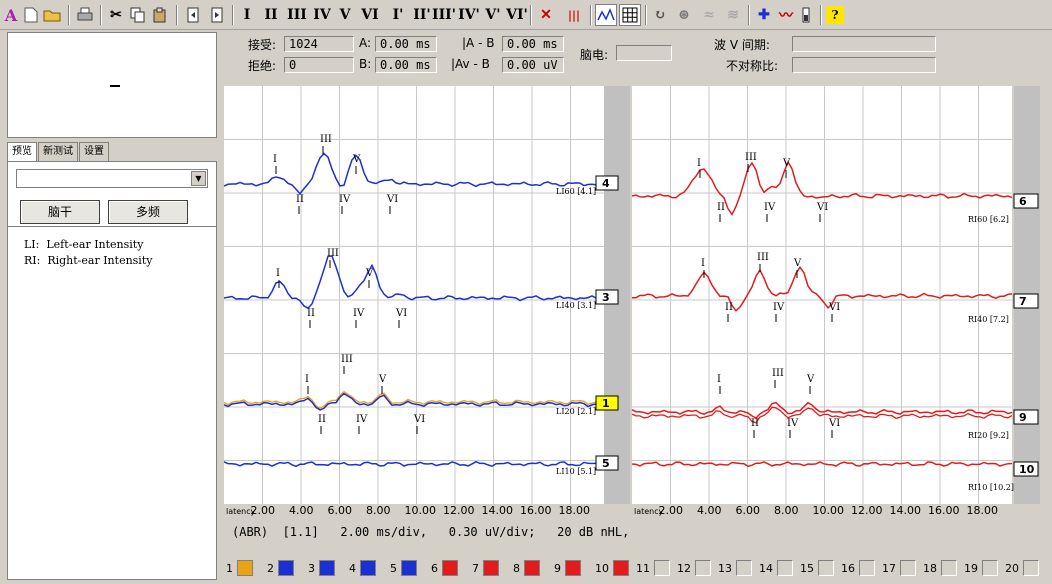 The width and height of the screenshot is (1052, 584). What do you see at coordinates (444, 15) in the screenshot?
I see `roman-button-9: III'` at bounding box center [444, 15].